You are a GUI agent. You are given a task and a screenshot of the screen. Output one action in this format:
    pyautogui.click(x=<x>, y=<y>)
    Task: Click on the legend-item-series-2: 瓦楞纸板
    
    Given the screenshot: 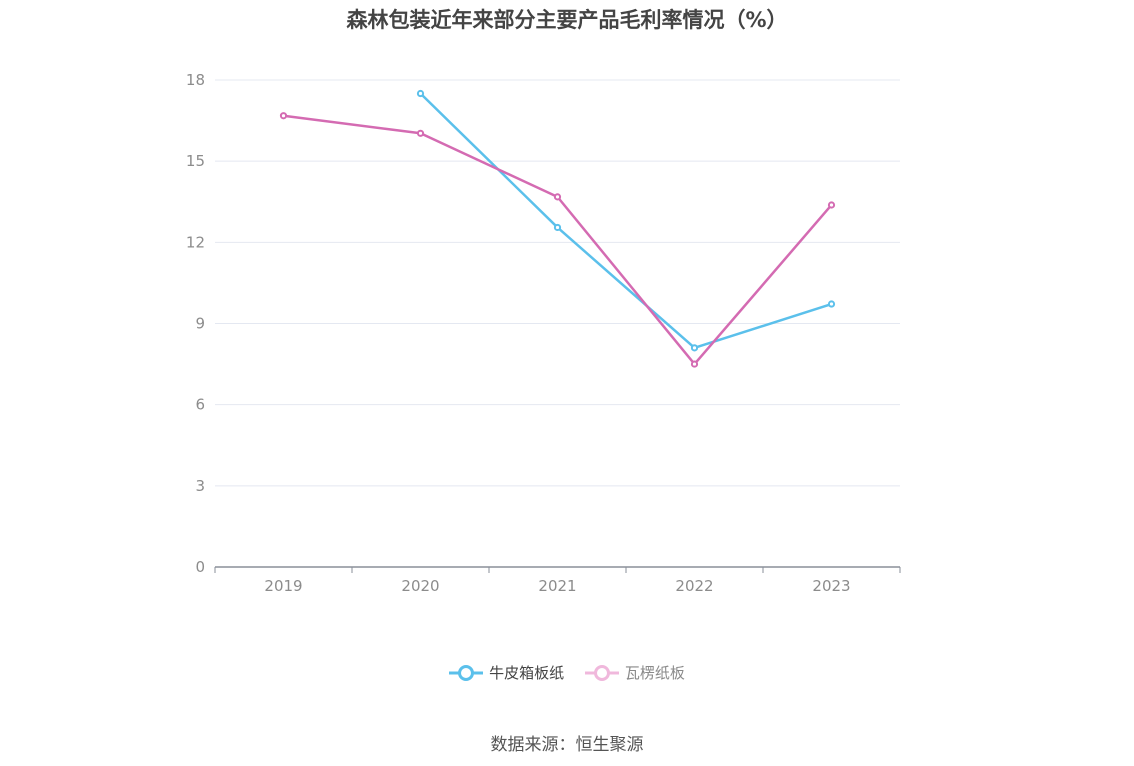 What is the action you would take?
    pyautogui.click(x=634, y=672)
    